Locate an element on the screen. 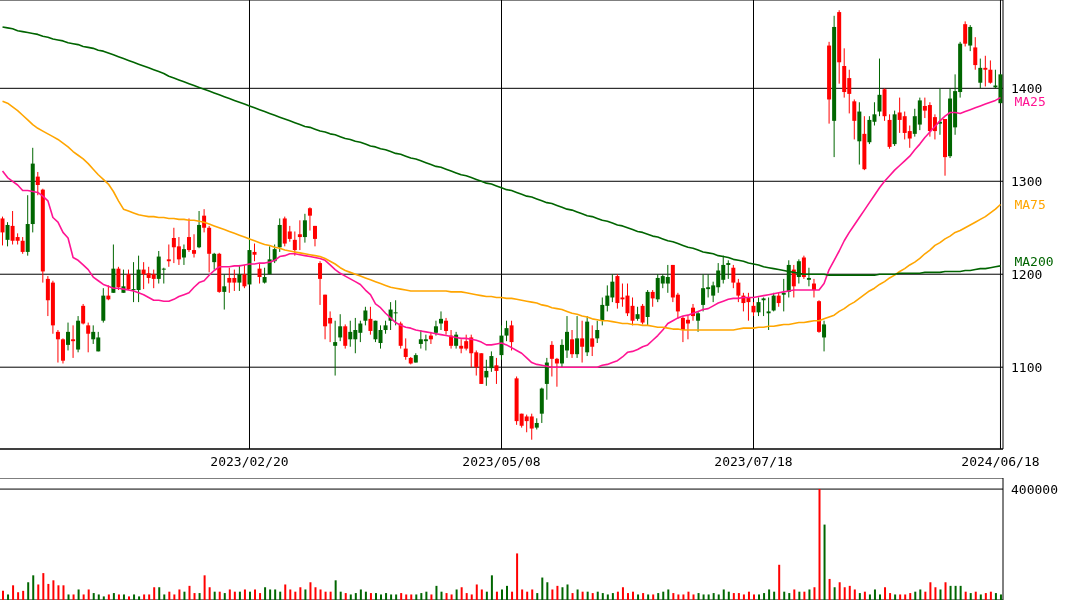 This screenshot has width=1065, height=600. series-label: MA75 is located at coordinates (1030, 205).